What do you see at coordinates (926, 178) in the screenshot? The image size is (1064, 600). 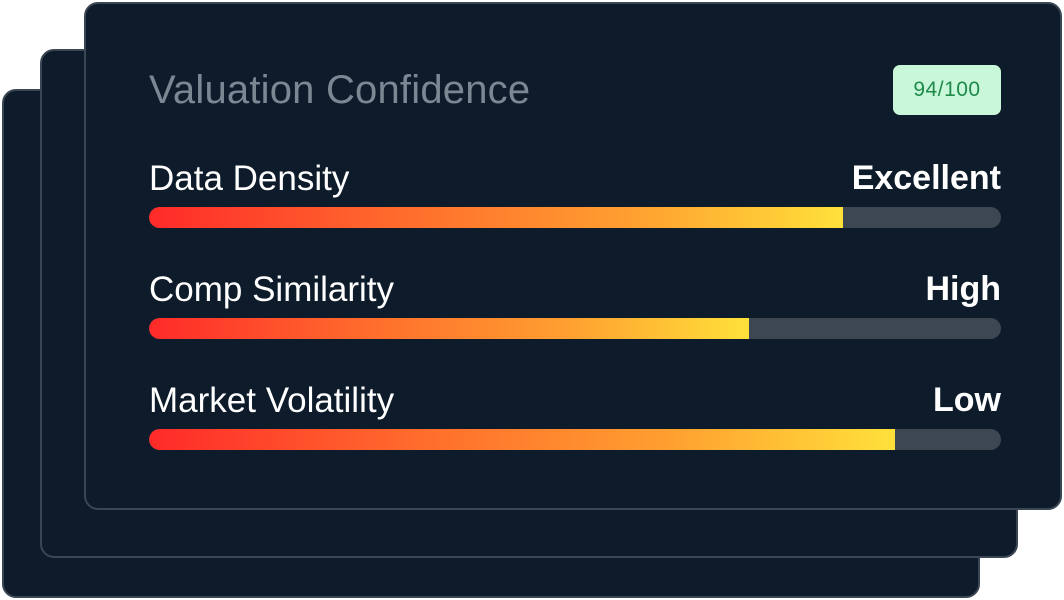 I see `metric-rating: Excellent` at bounding box center [926, 178].